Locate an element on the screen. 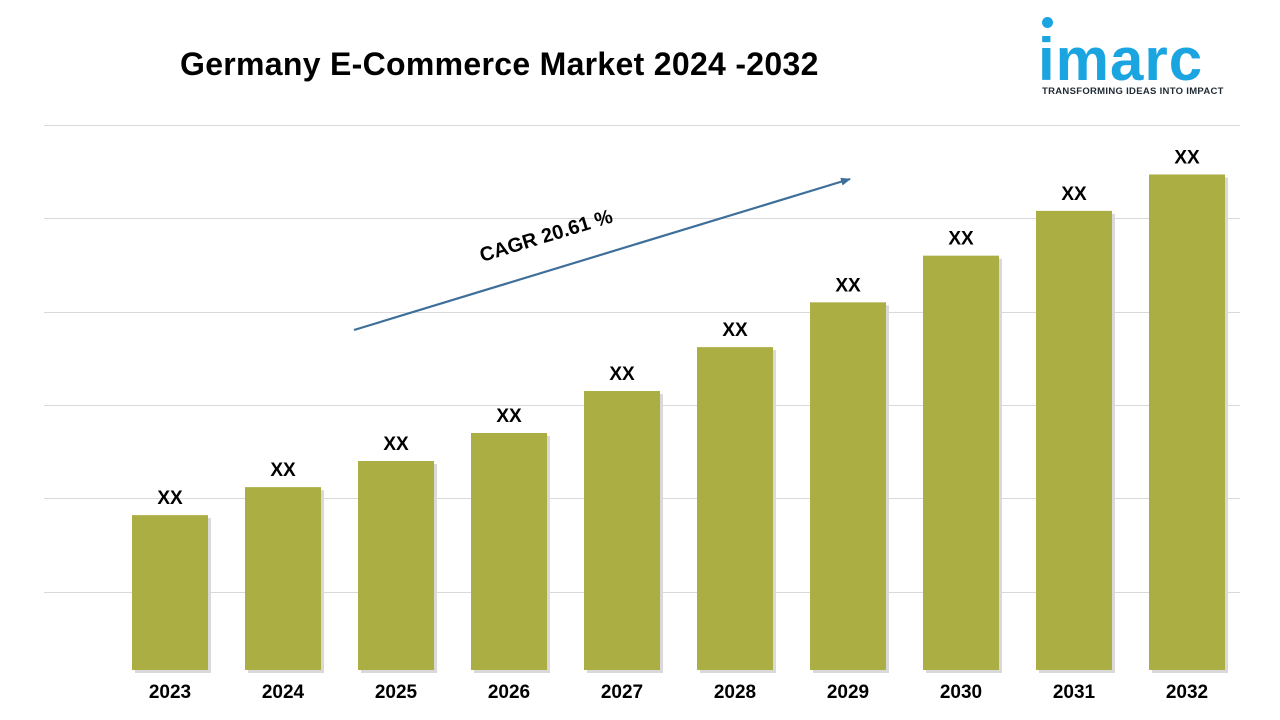 The height and width of the screenshot is (720, 1280). chart-title: Germany E-Commerce Market 2024 -2032 is located at coordinates (499, 64).